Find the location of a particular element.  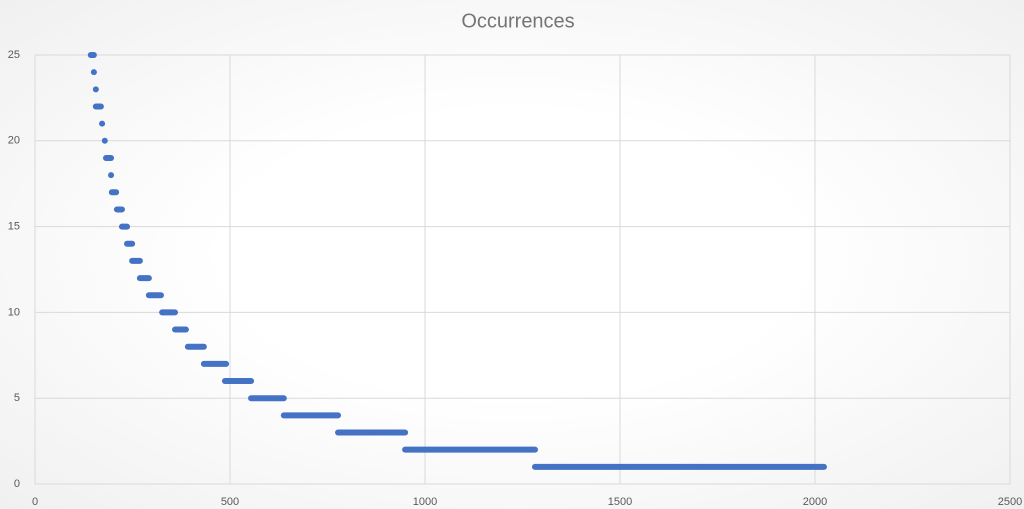

y-tick-label: 20 is located at coordinates (14, 141).